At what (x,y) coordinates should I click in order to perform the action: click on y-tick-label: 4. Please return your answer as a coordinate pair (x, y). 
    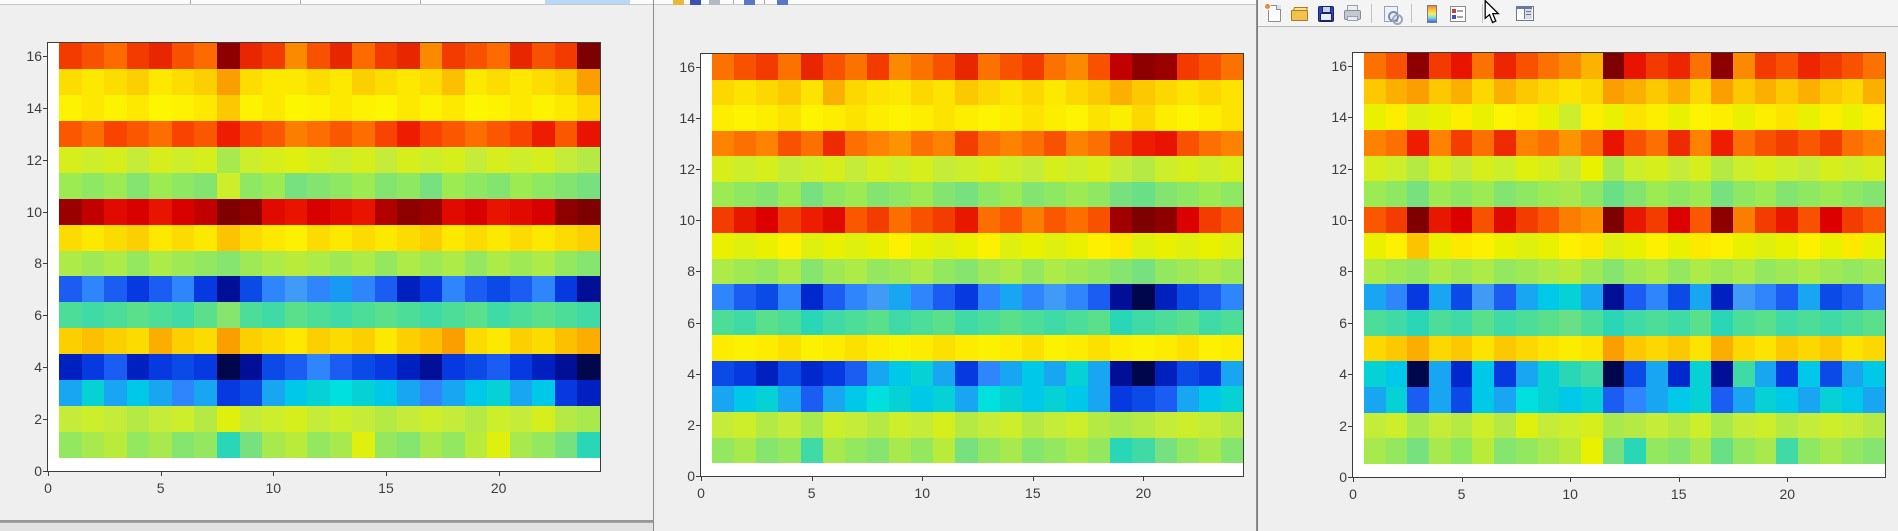
    Looking at the image, I should click on (1343, 374).